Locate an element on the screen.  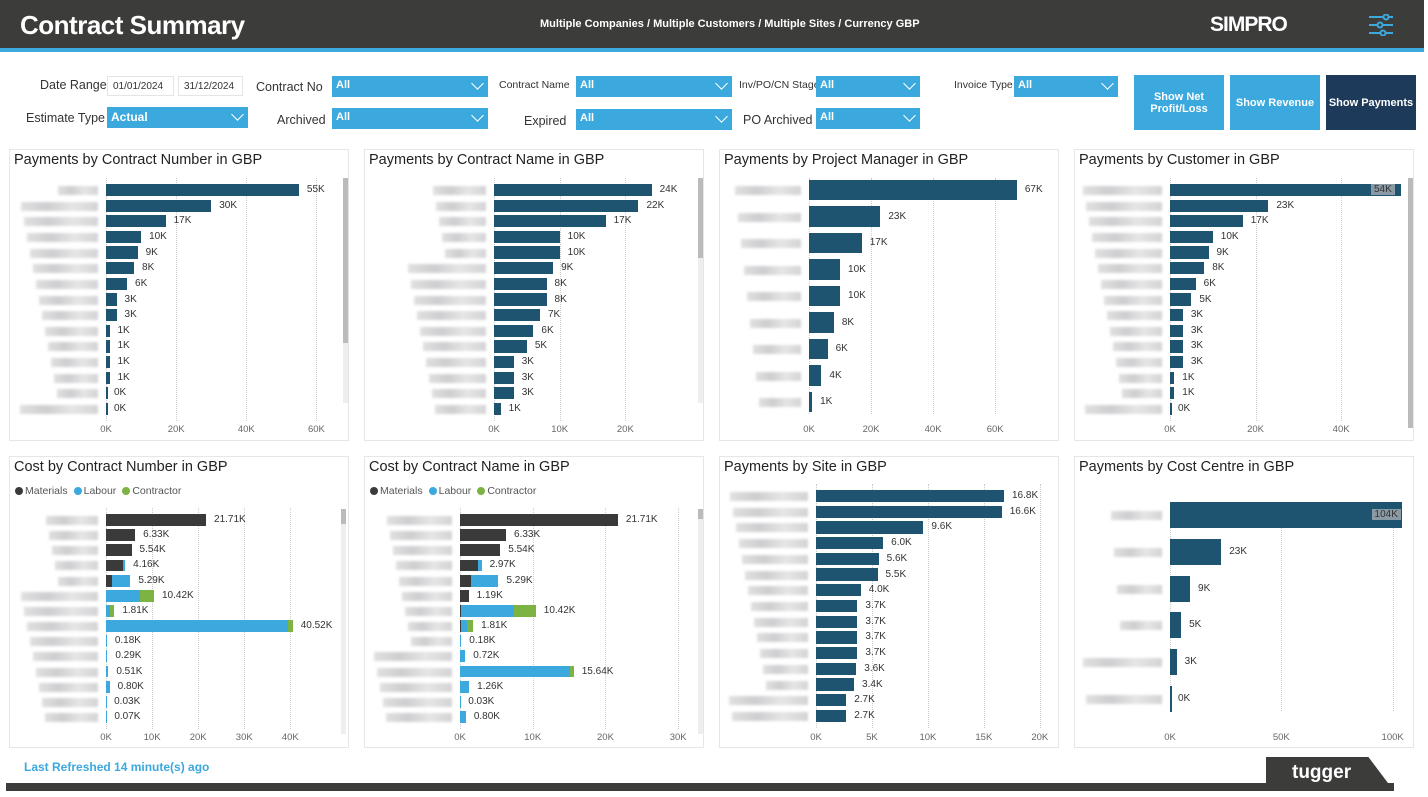
show-payments-button: Show Payments is located at coordinates (1371, 102).